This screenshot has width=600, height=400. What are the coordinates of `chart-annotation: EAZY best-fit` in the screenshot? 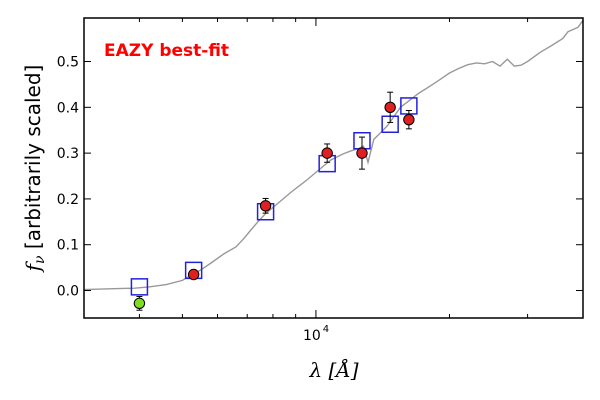 It's located at (166, 51).